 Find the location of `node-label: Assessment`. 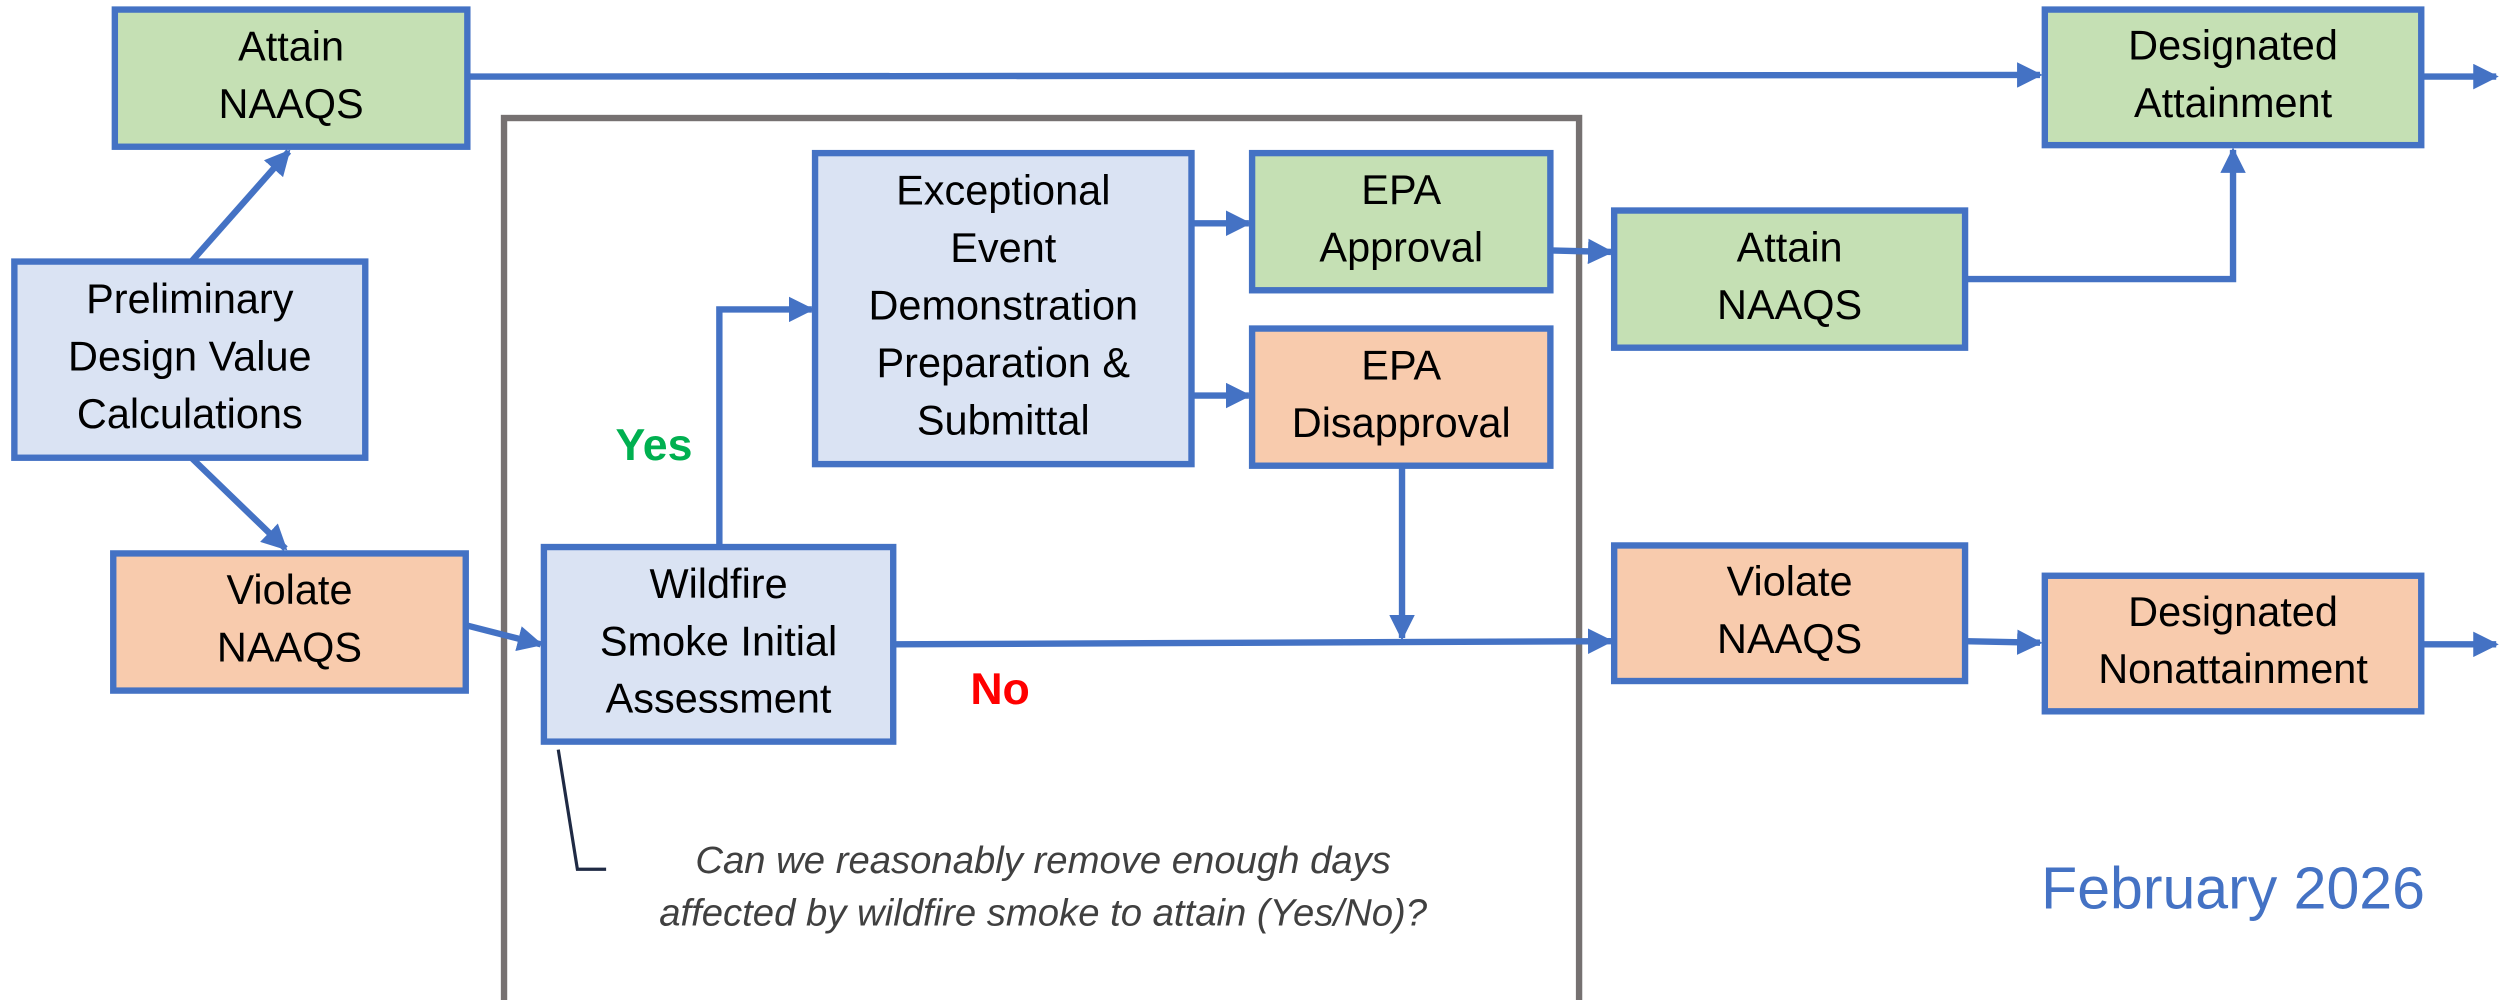

node-label: Assessment is located at coordinates (719, 698).